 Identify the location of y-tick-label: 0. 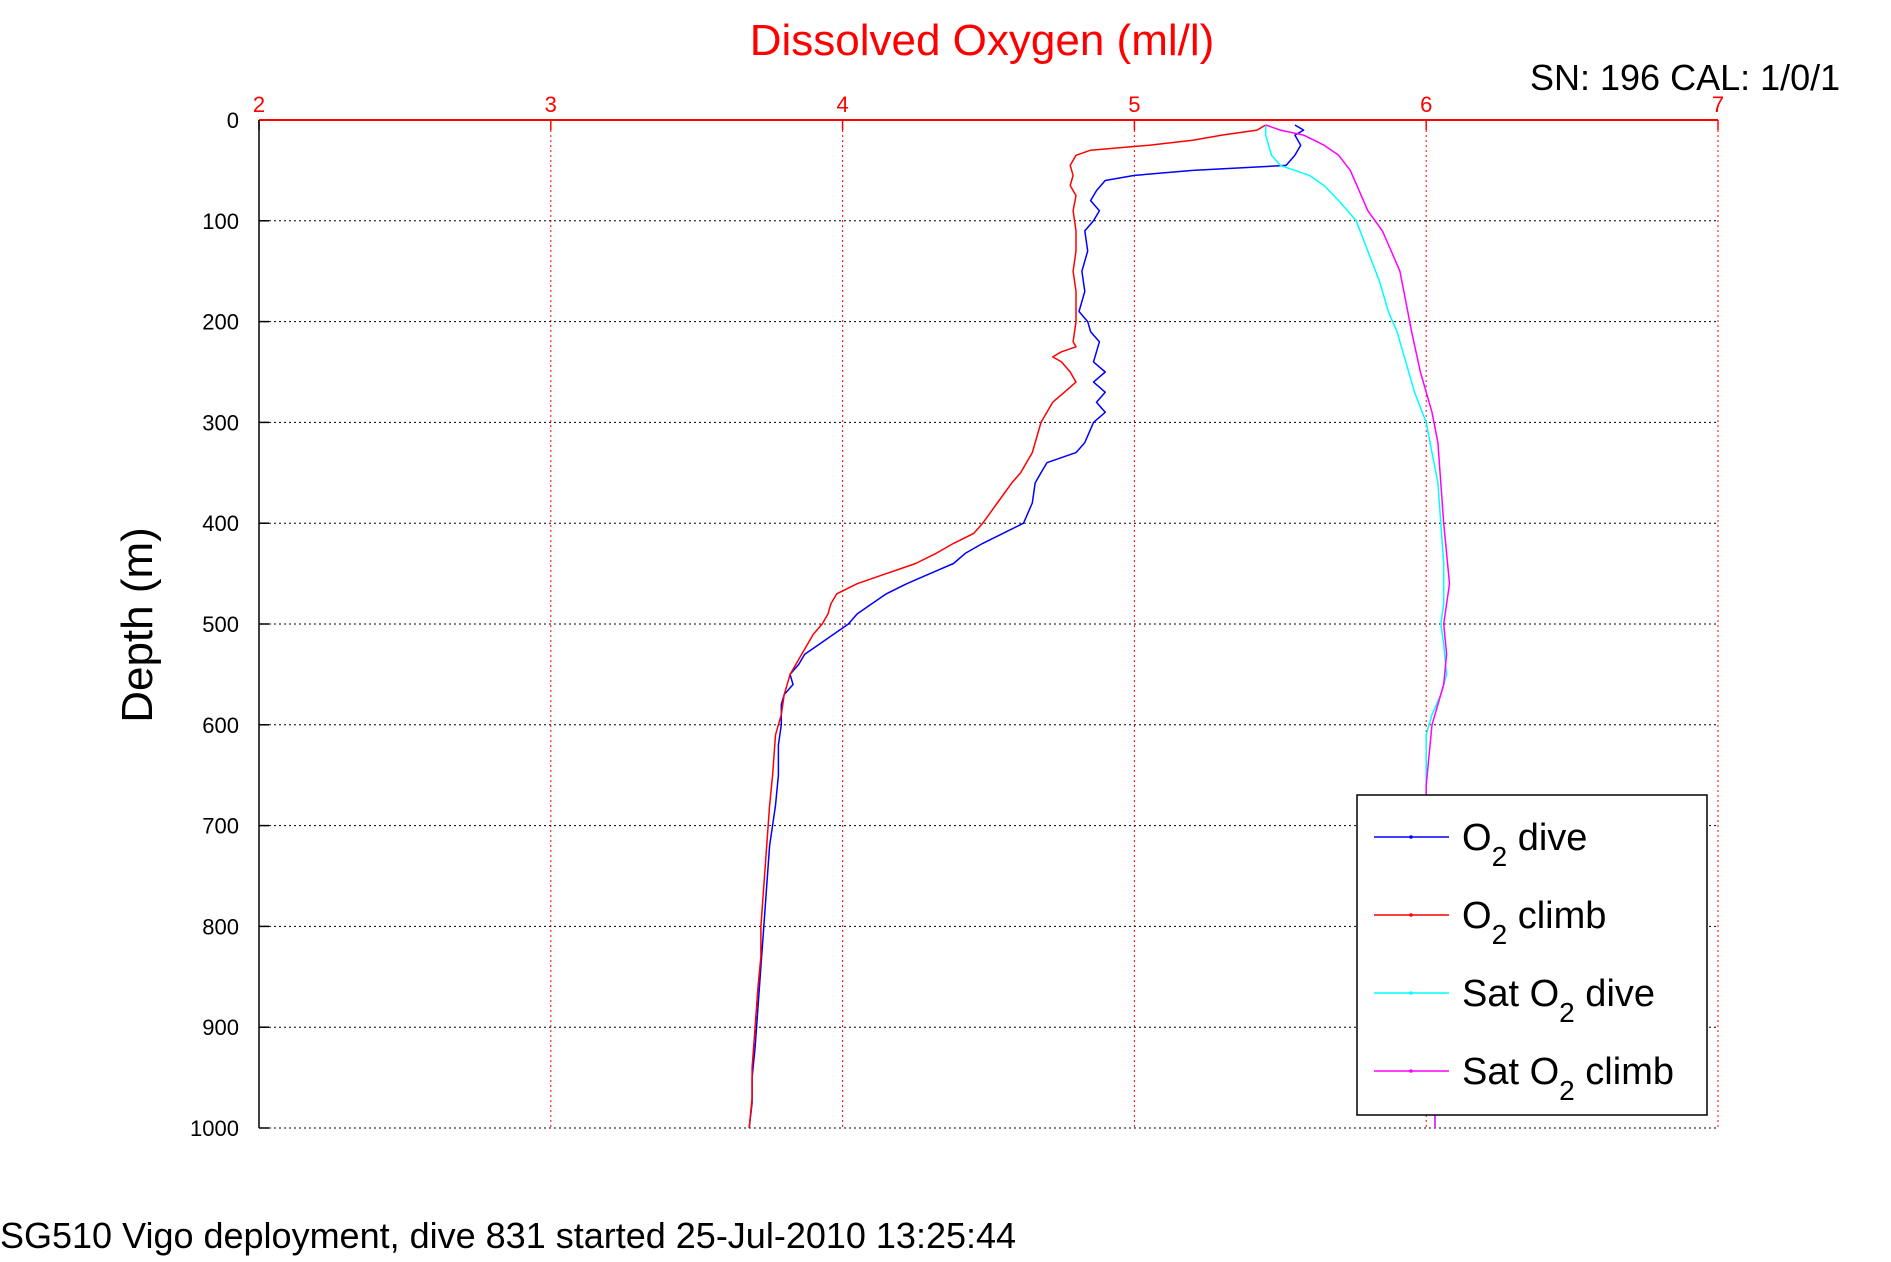
(233, 120).